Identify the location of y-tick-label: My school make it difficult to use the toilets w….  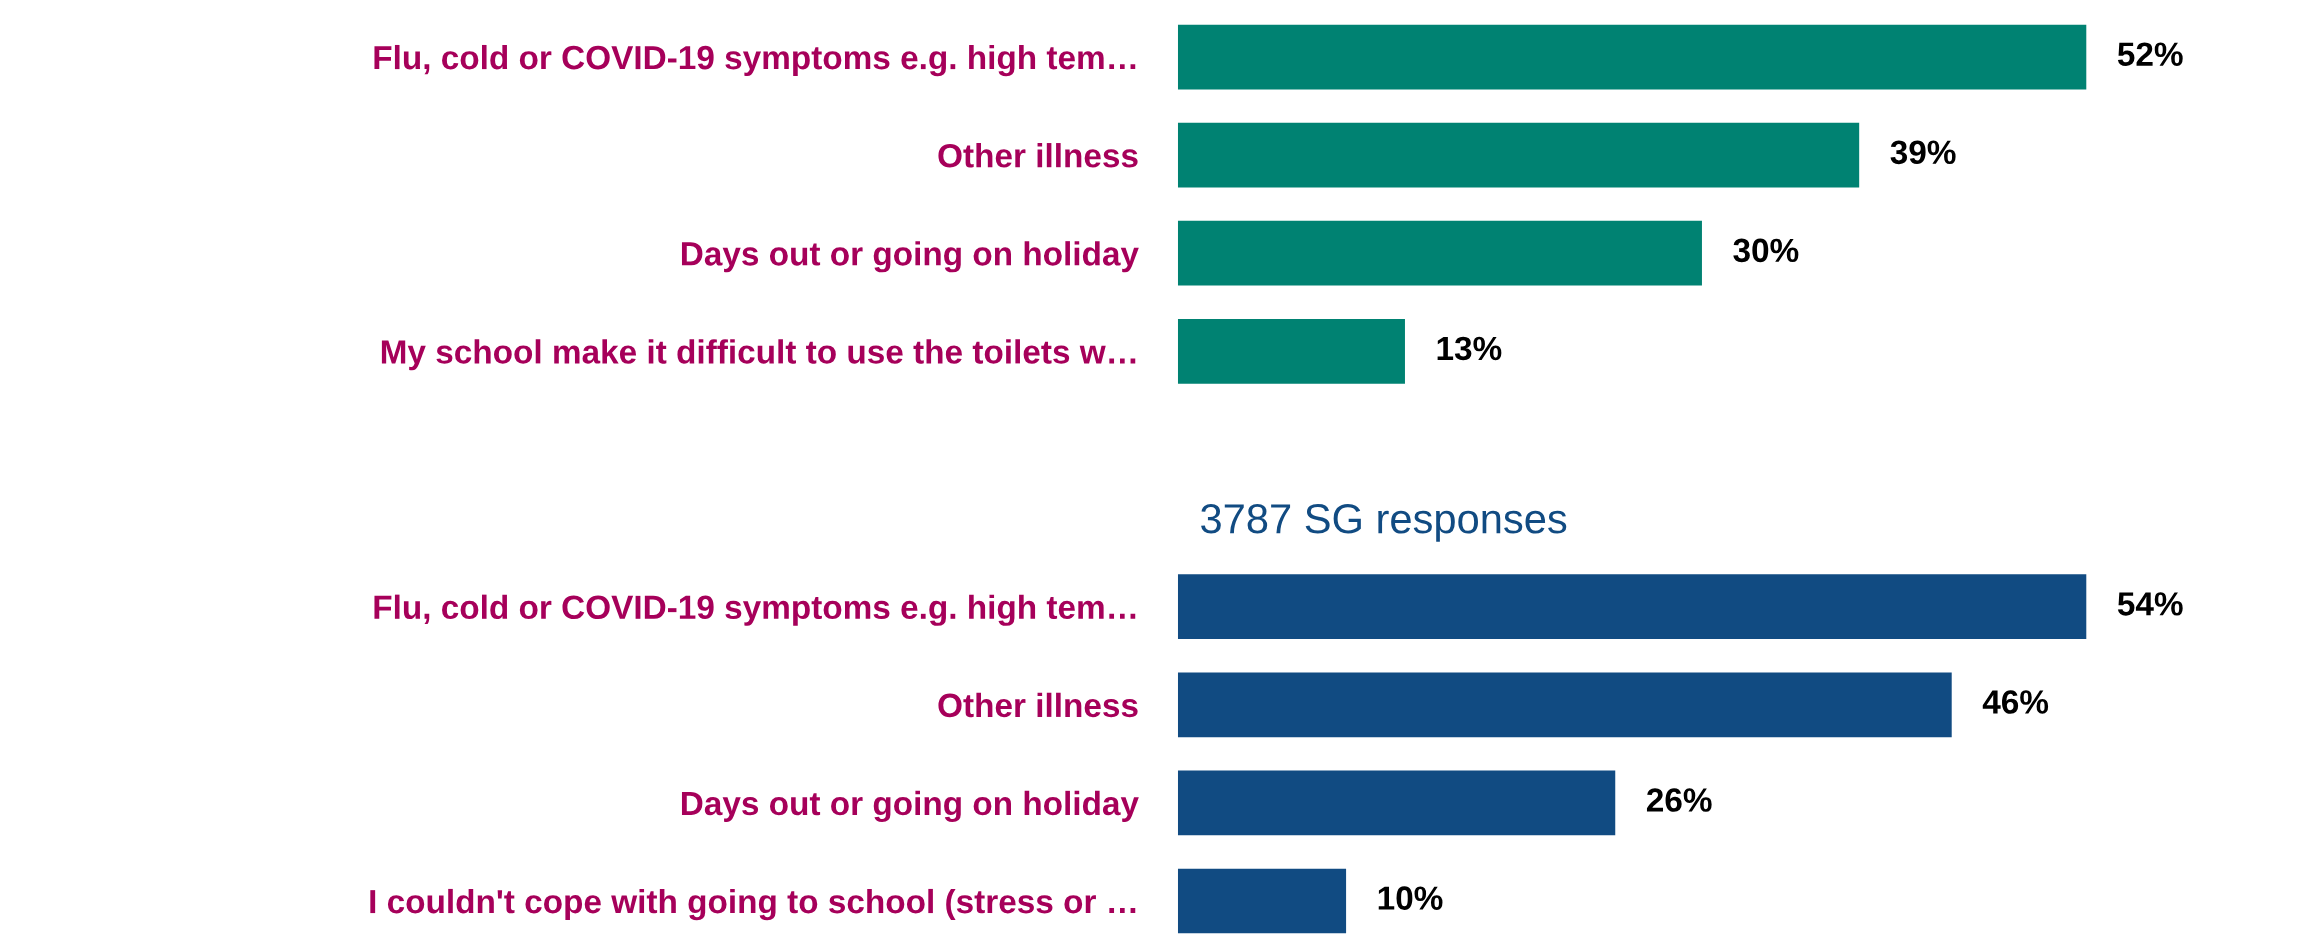
(758, 355).